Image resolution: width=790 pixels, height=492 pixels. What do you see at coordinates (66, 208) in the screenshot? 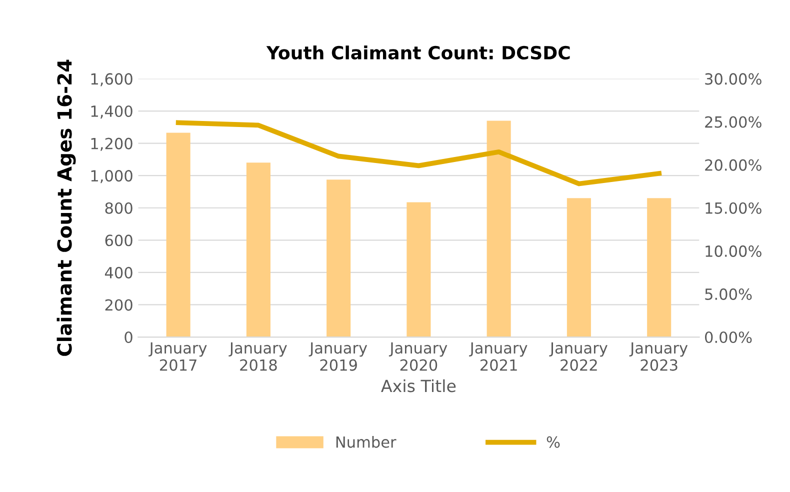
I see `y-axis-title: Claimant Count Ages 16-24` at bounding box center [66, 208].